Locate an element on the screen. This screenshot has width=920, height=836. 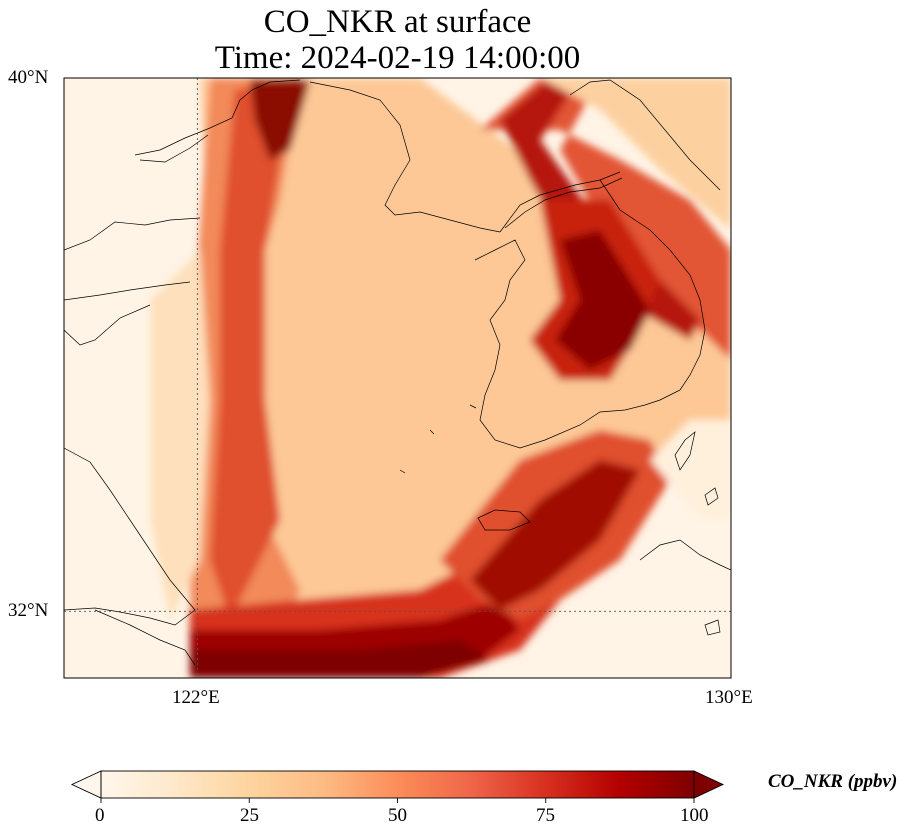
colorbar is located at coordinates (397, 786).